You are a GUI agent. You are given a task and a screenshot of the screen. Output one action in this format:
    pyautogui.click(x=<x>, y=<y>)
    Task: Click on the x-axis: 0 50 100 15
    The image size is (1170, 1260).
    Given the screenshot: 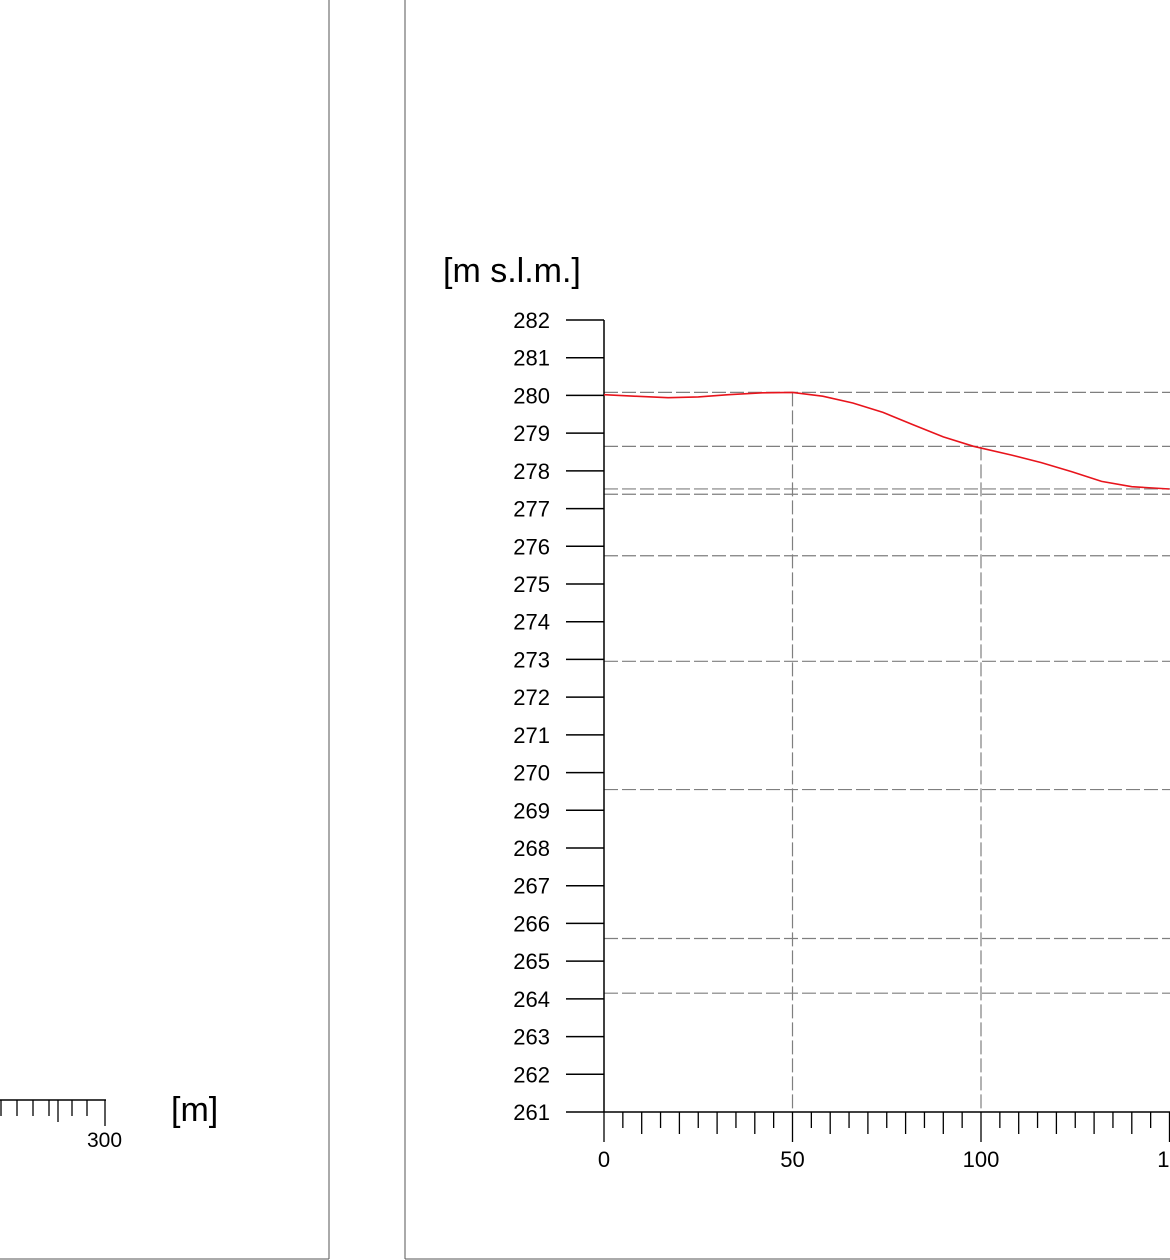 What is the action you would take?
    pyautogui.click(x=884, y=1141)
    